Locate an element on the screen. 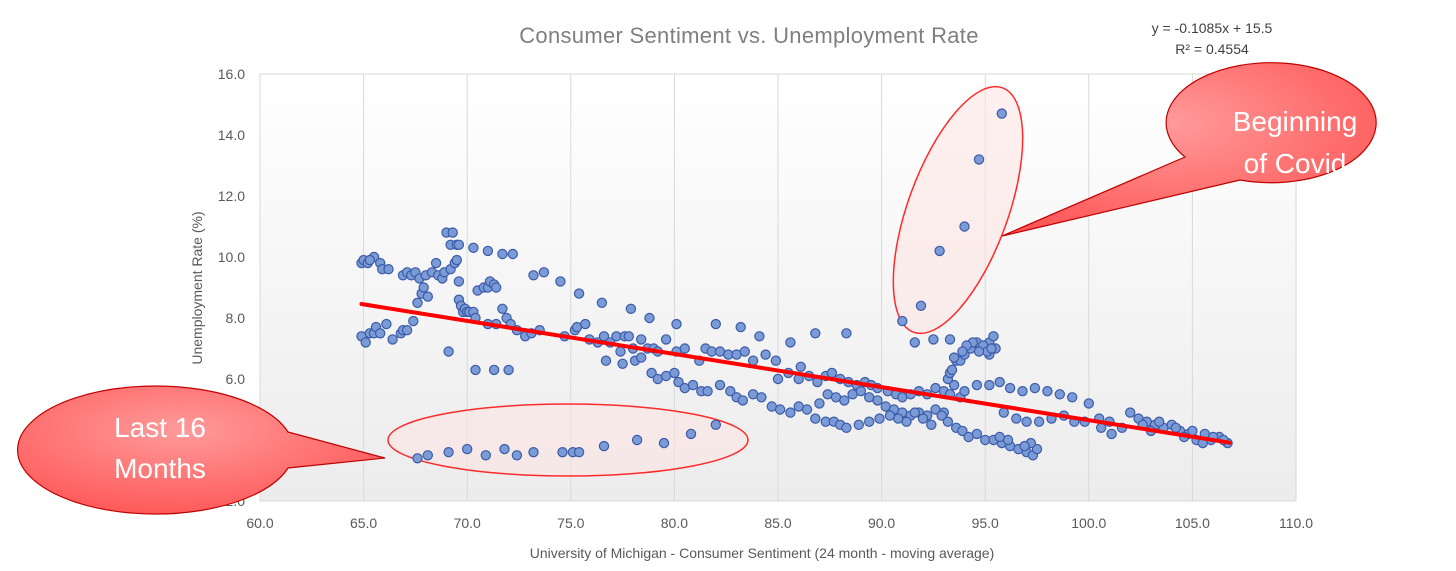 This screenshot has height=571, width=1456. last16-callout-bubble is located at coordinates (201, 450).